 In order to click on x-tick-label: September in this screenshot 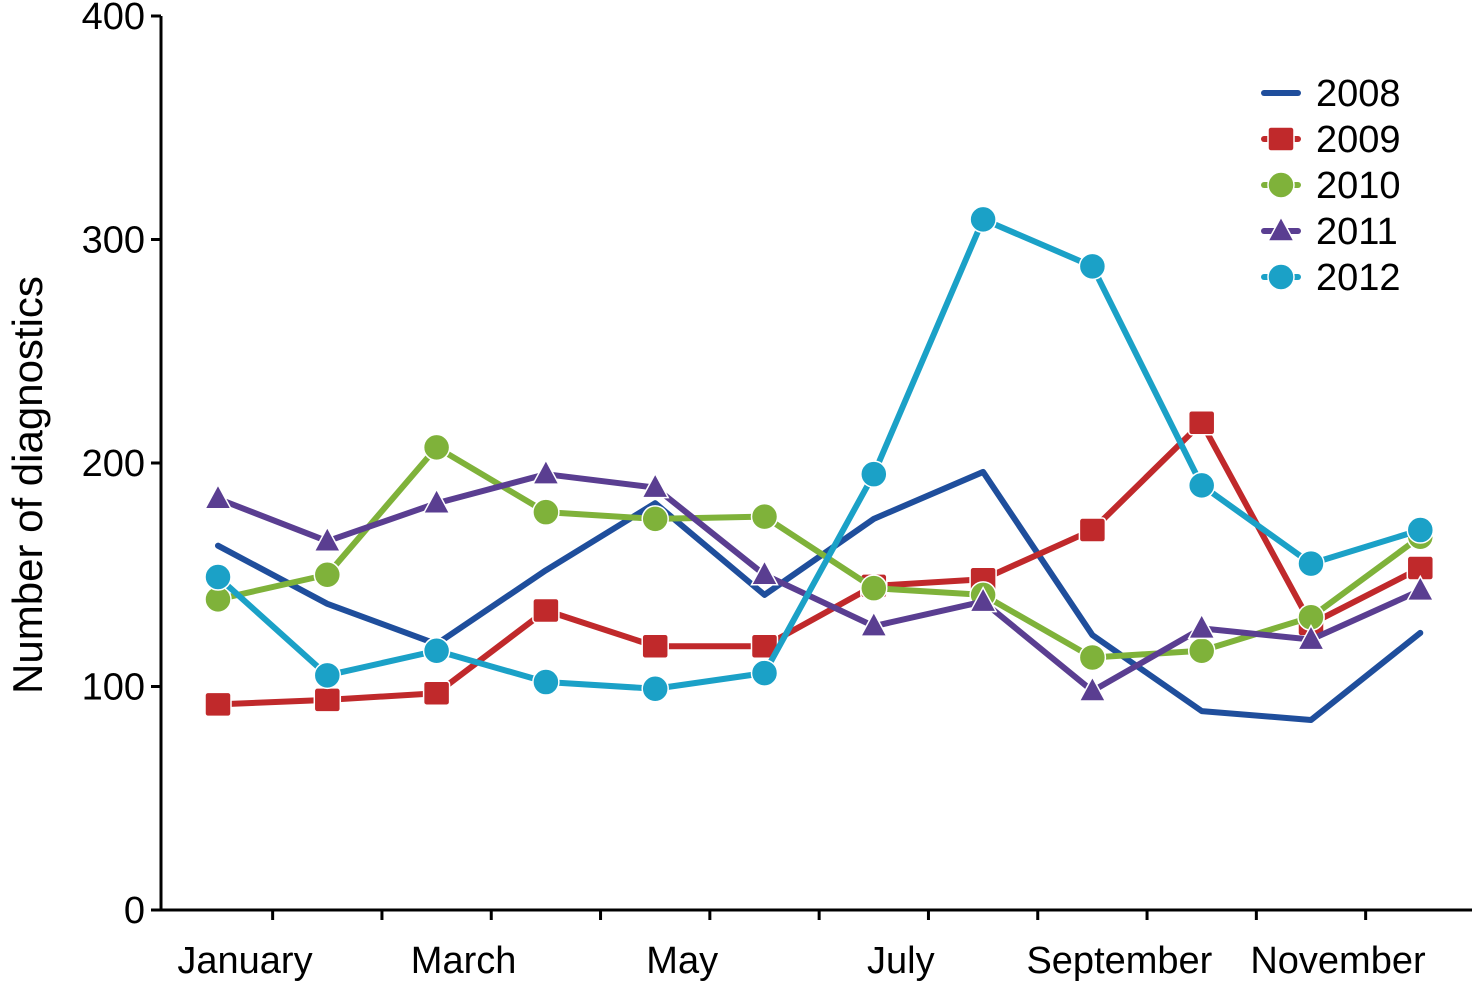, I will do `click(1119, 961)`.